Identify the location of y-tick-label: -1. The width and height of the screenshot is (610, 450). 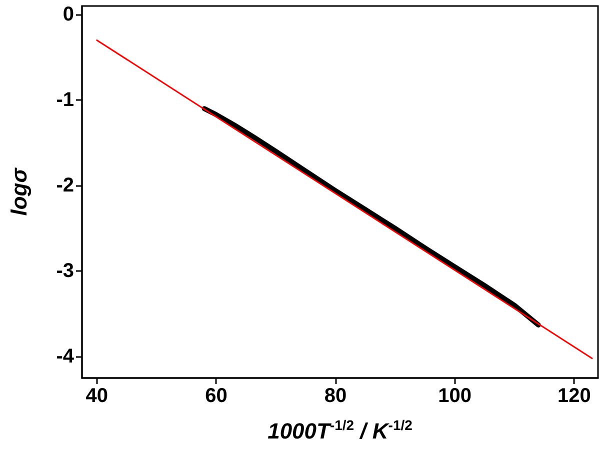
(65, 100).